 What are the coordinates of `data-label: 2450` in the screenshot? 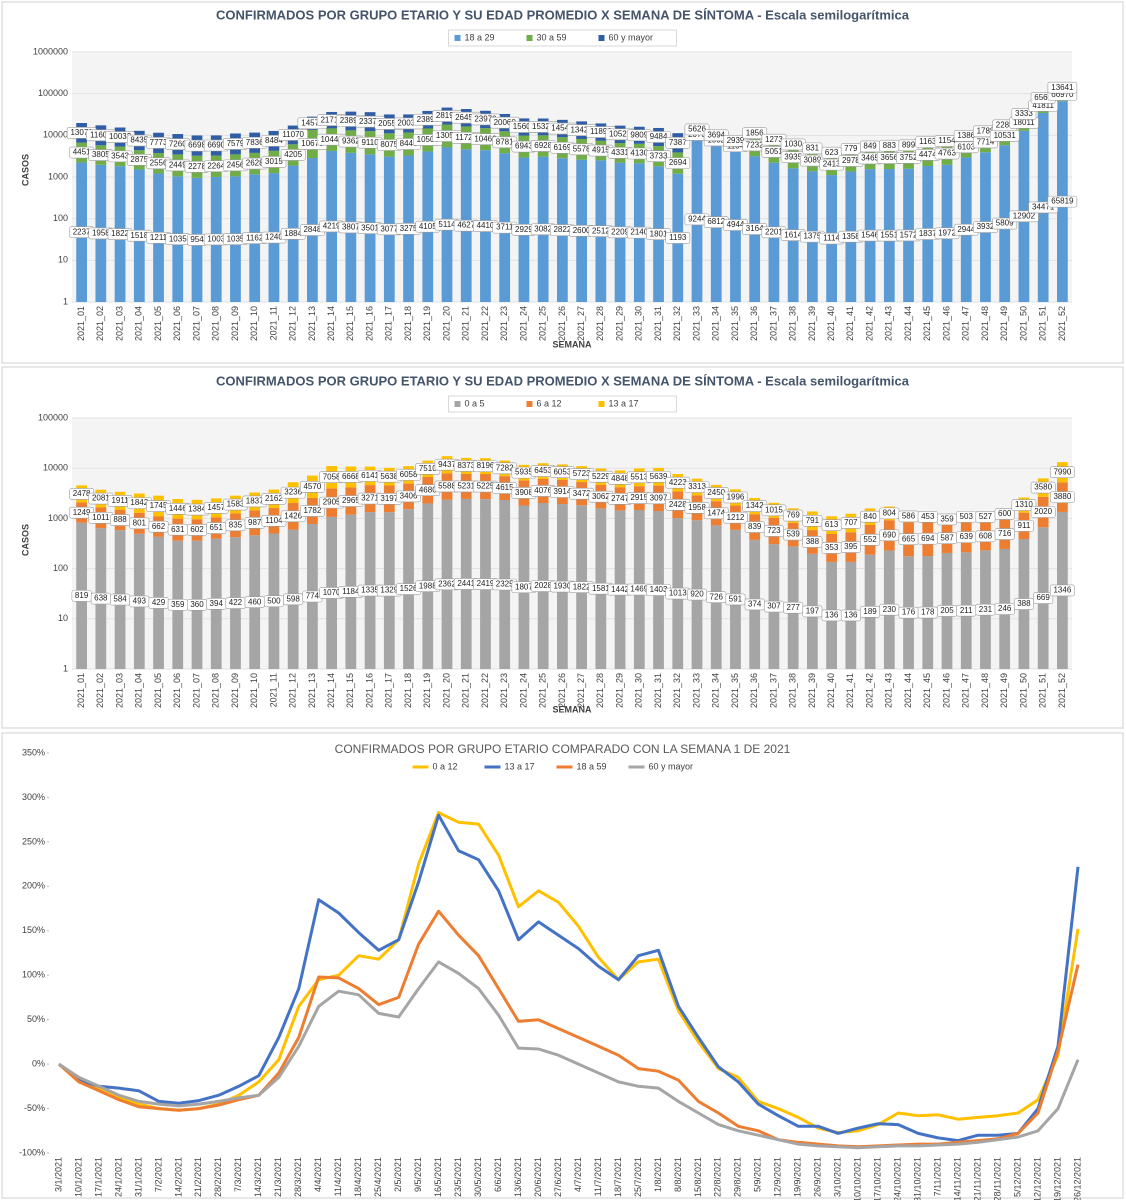 It's located at (716, 492).